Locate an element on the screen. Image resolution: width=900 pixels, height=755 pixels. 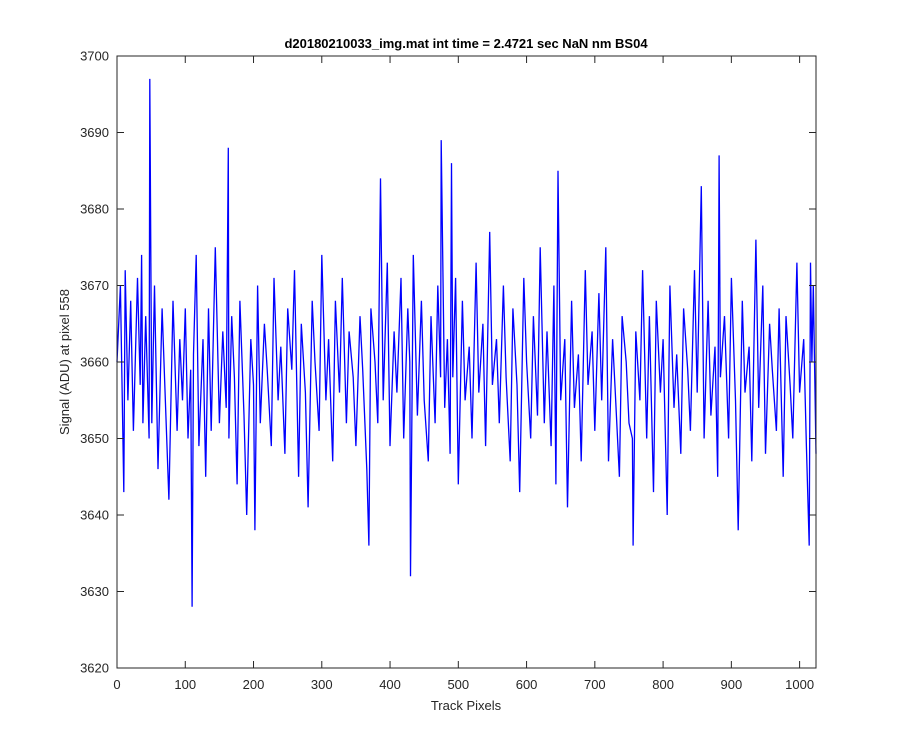
x-tick-label: 100 is located at coordinates (185, 684).